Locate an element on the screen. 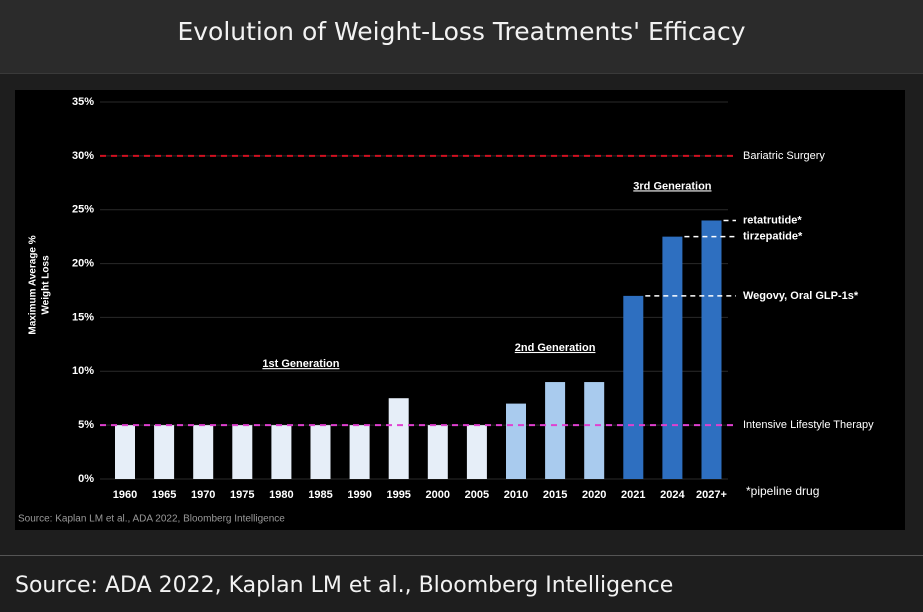 Image resolution: width=923 pixels, height=612 pixels. y-tick-label: 5% is located at coordinates (86, 425).